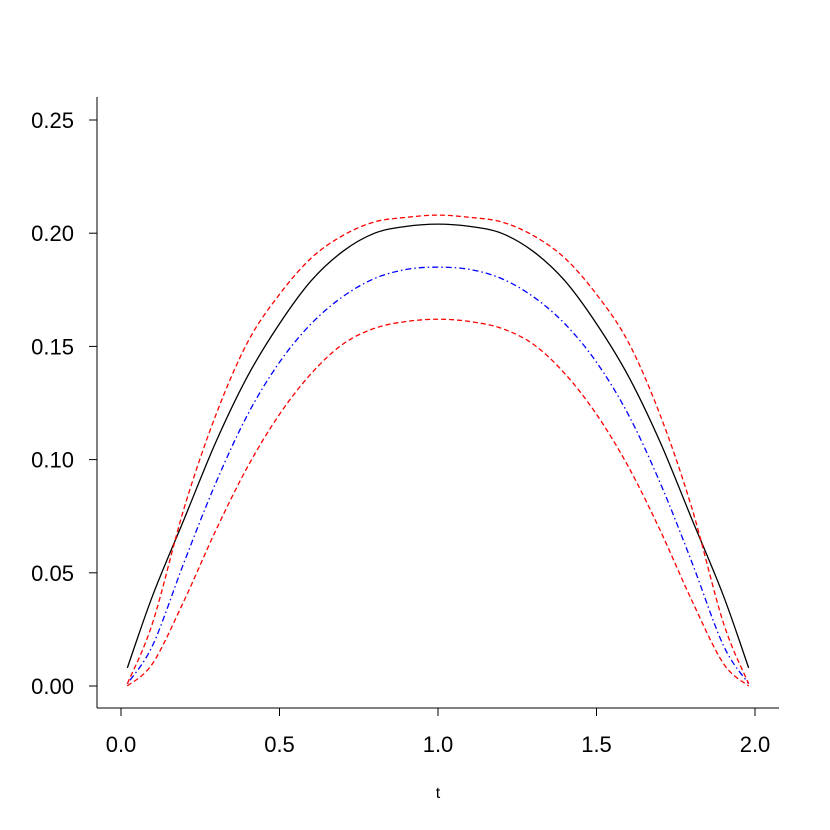 This screenshot has width=830, height=830. What do you see at coordinates (121, 744) in the screenshot?
I see `x-tick-label: 0.0` at bounding box center [121, 744].